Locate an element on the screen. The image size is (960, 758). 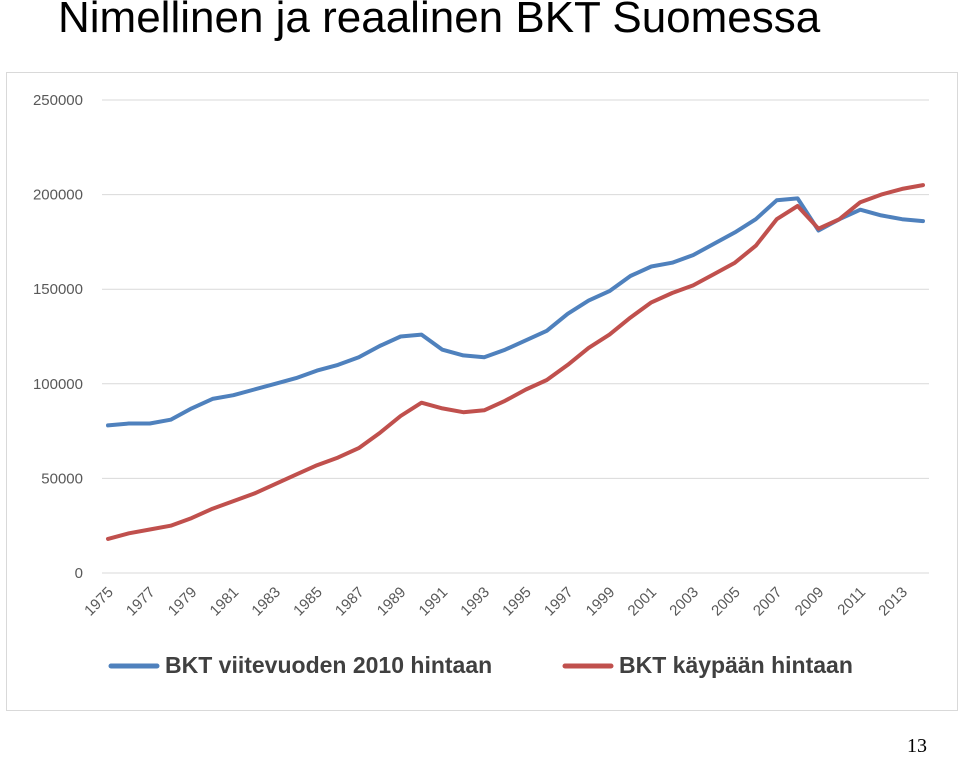
y-tick-label: 50000 is located at coordinates (62, 478).